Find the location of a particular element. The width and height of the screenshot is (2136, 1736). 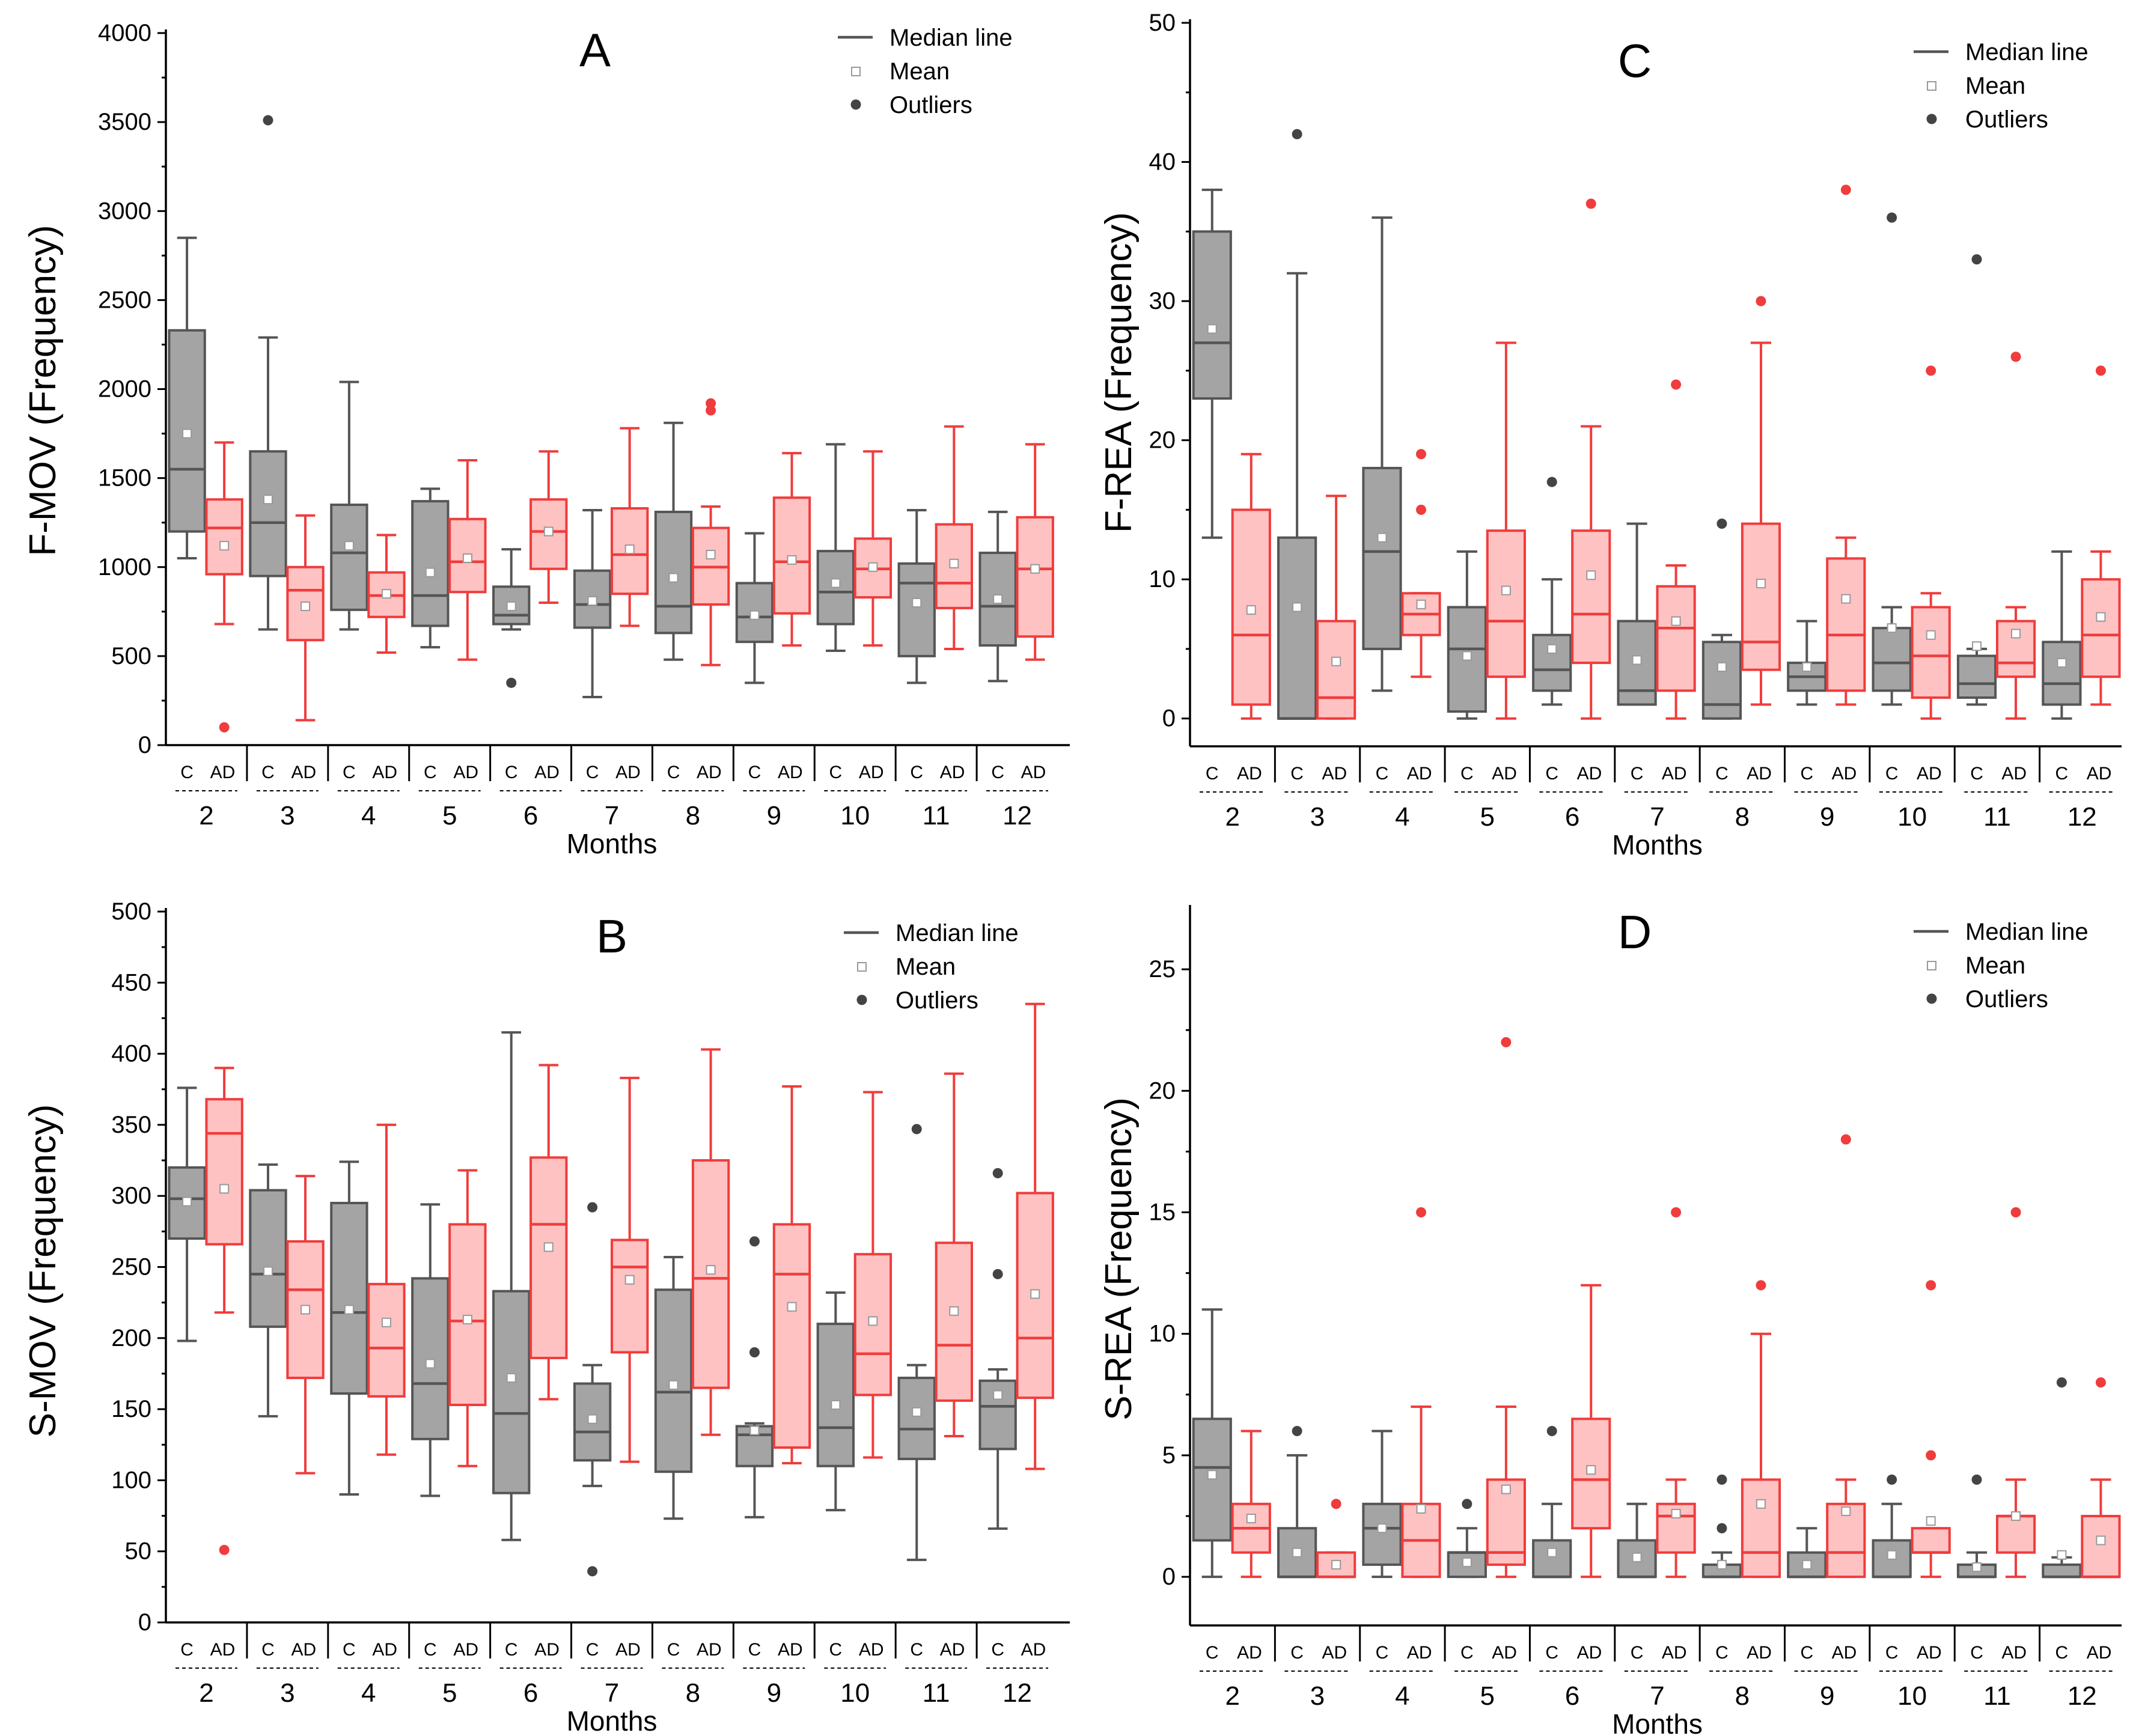

month-label: 10 is located at coordinates (855, 1693).